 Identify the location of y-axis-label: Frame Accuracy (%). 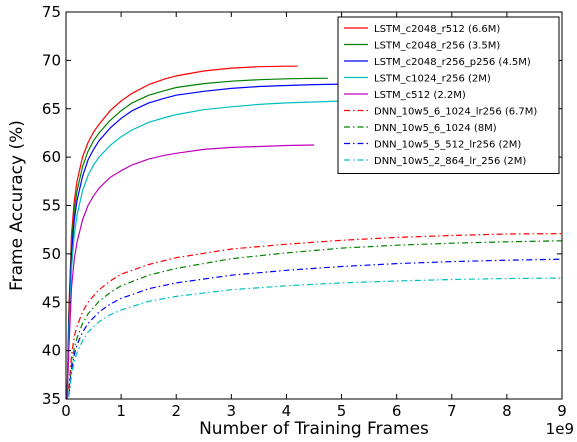
(17, 205).